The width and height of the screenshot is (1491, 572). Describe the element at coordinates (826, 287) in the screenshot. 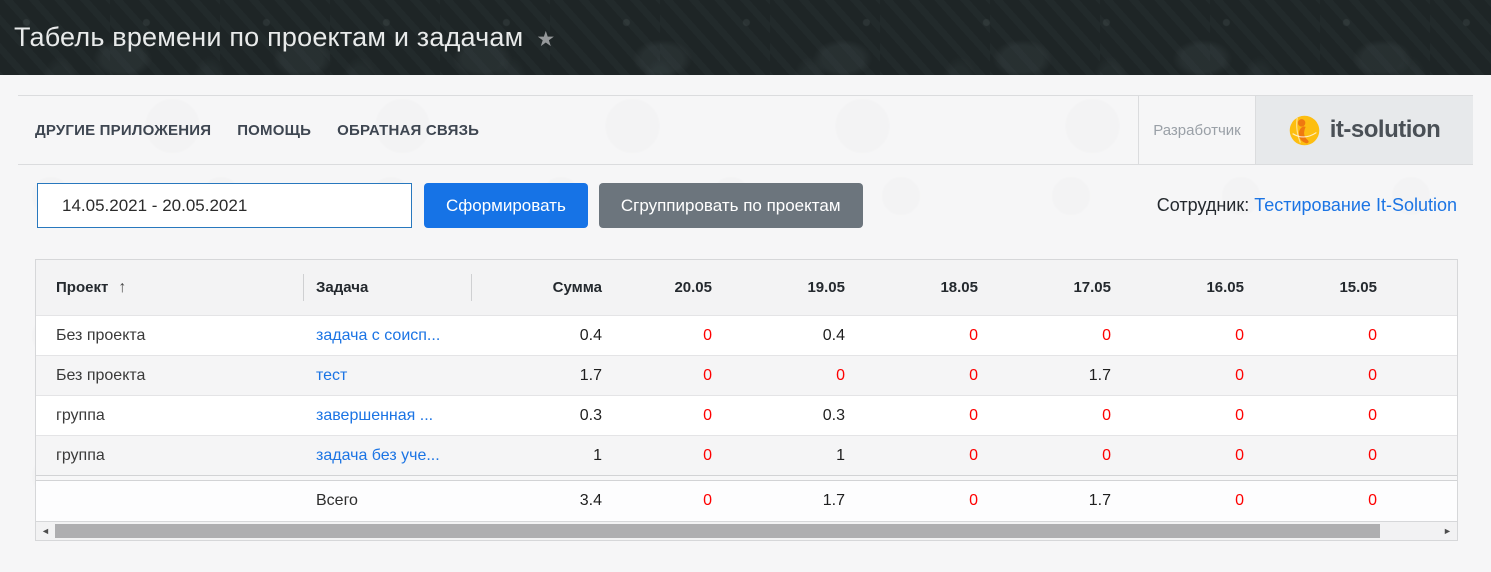

I see `column-header-day-19.05: 19.05` at that location.